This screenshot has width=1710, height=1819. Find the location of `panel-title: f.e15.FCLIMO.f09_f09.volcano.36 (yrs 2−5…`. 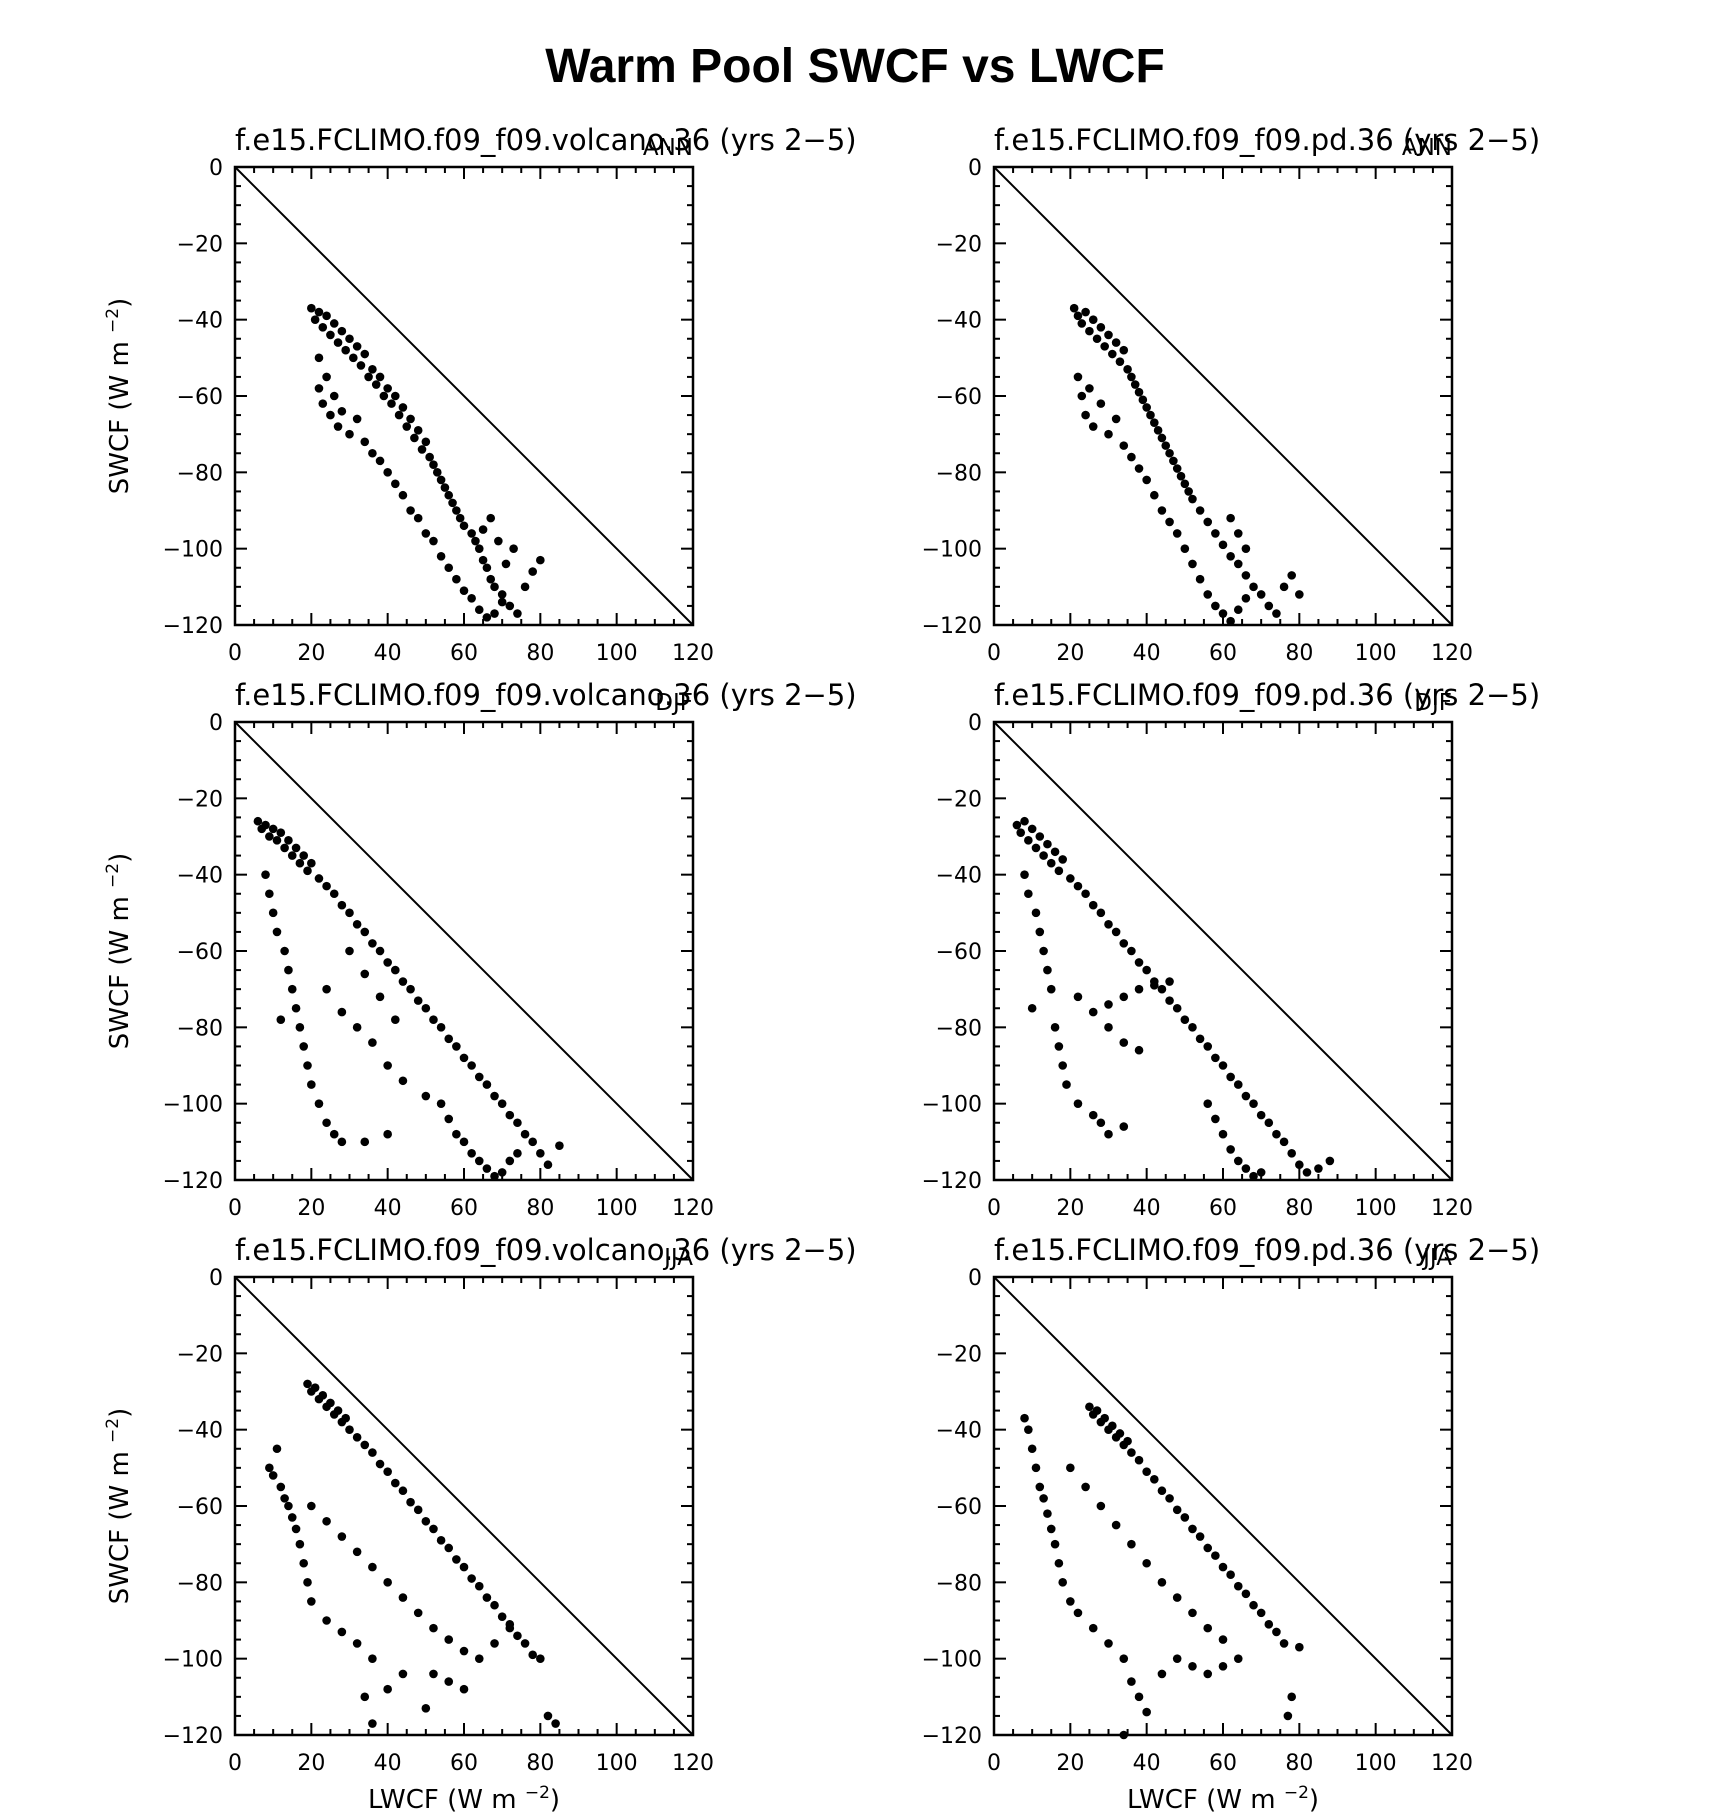

panel-title: f.e15.FCLIMO.f09_f09.volcano.36 (yrs 2−5… is located at coordinates (546, 1250).